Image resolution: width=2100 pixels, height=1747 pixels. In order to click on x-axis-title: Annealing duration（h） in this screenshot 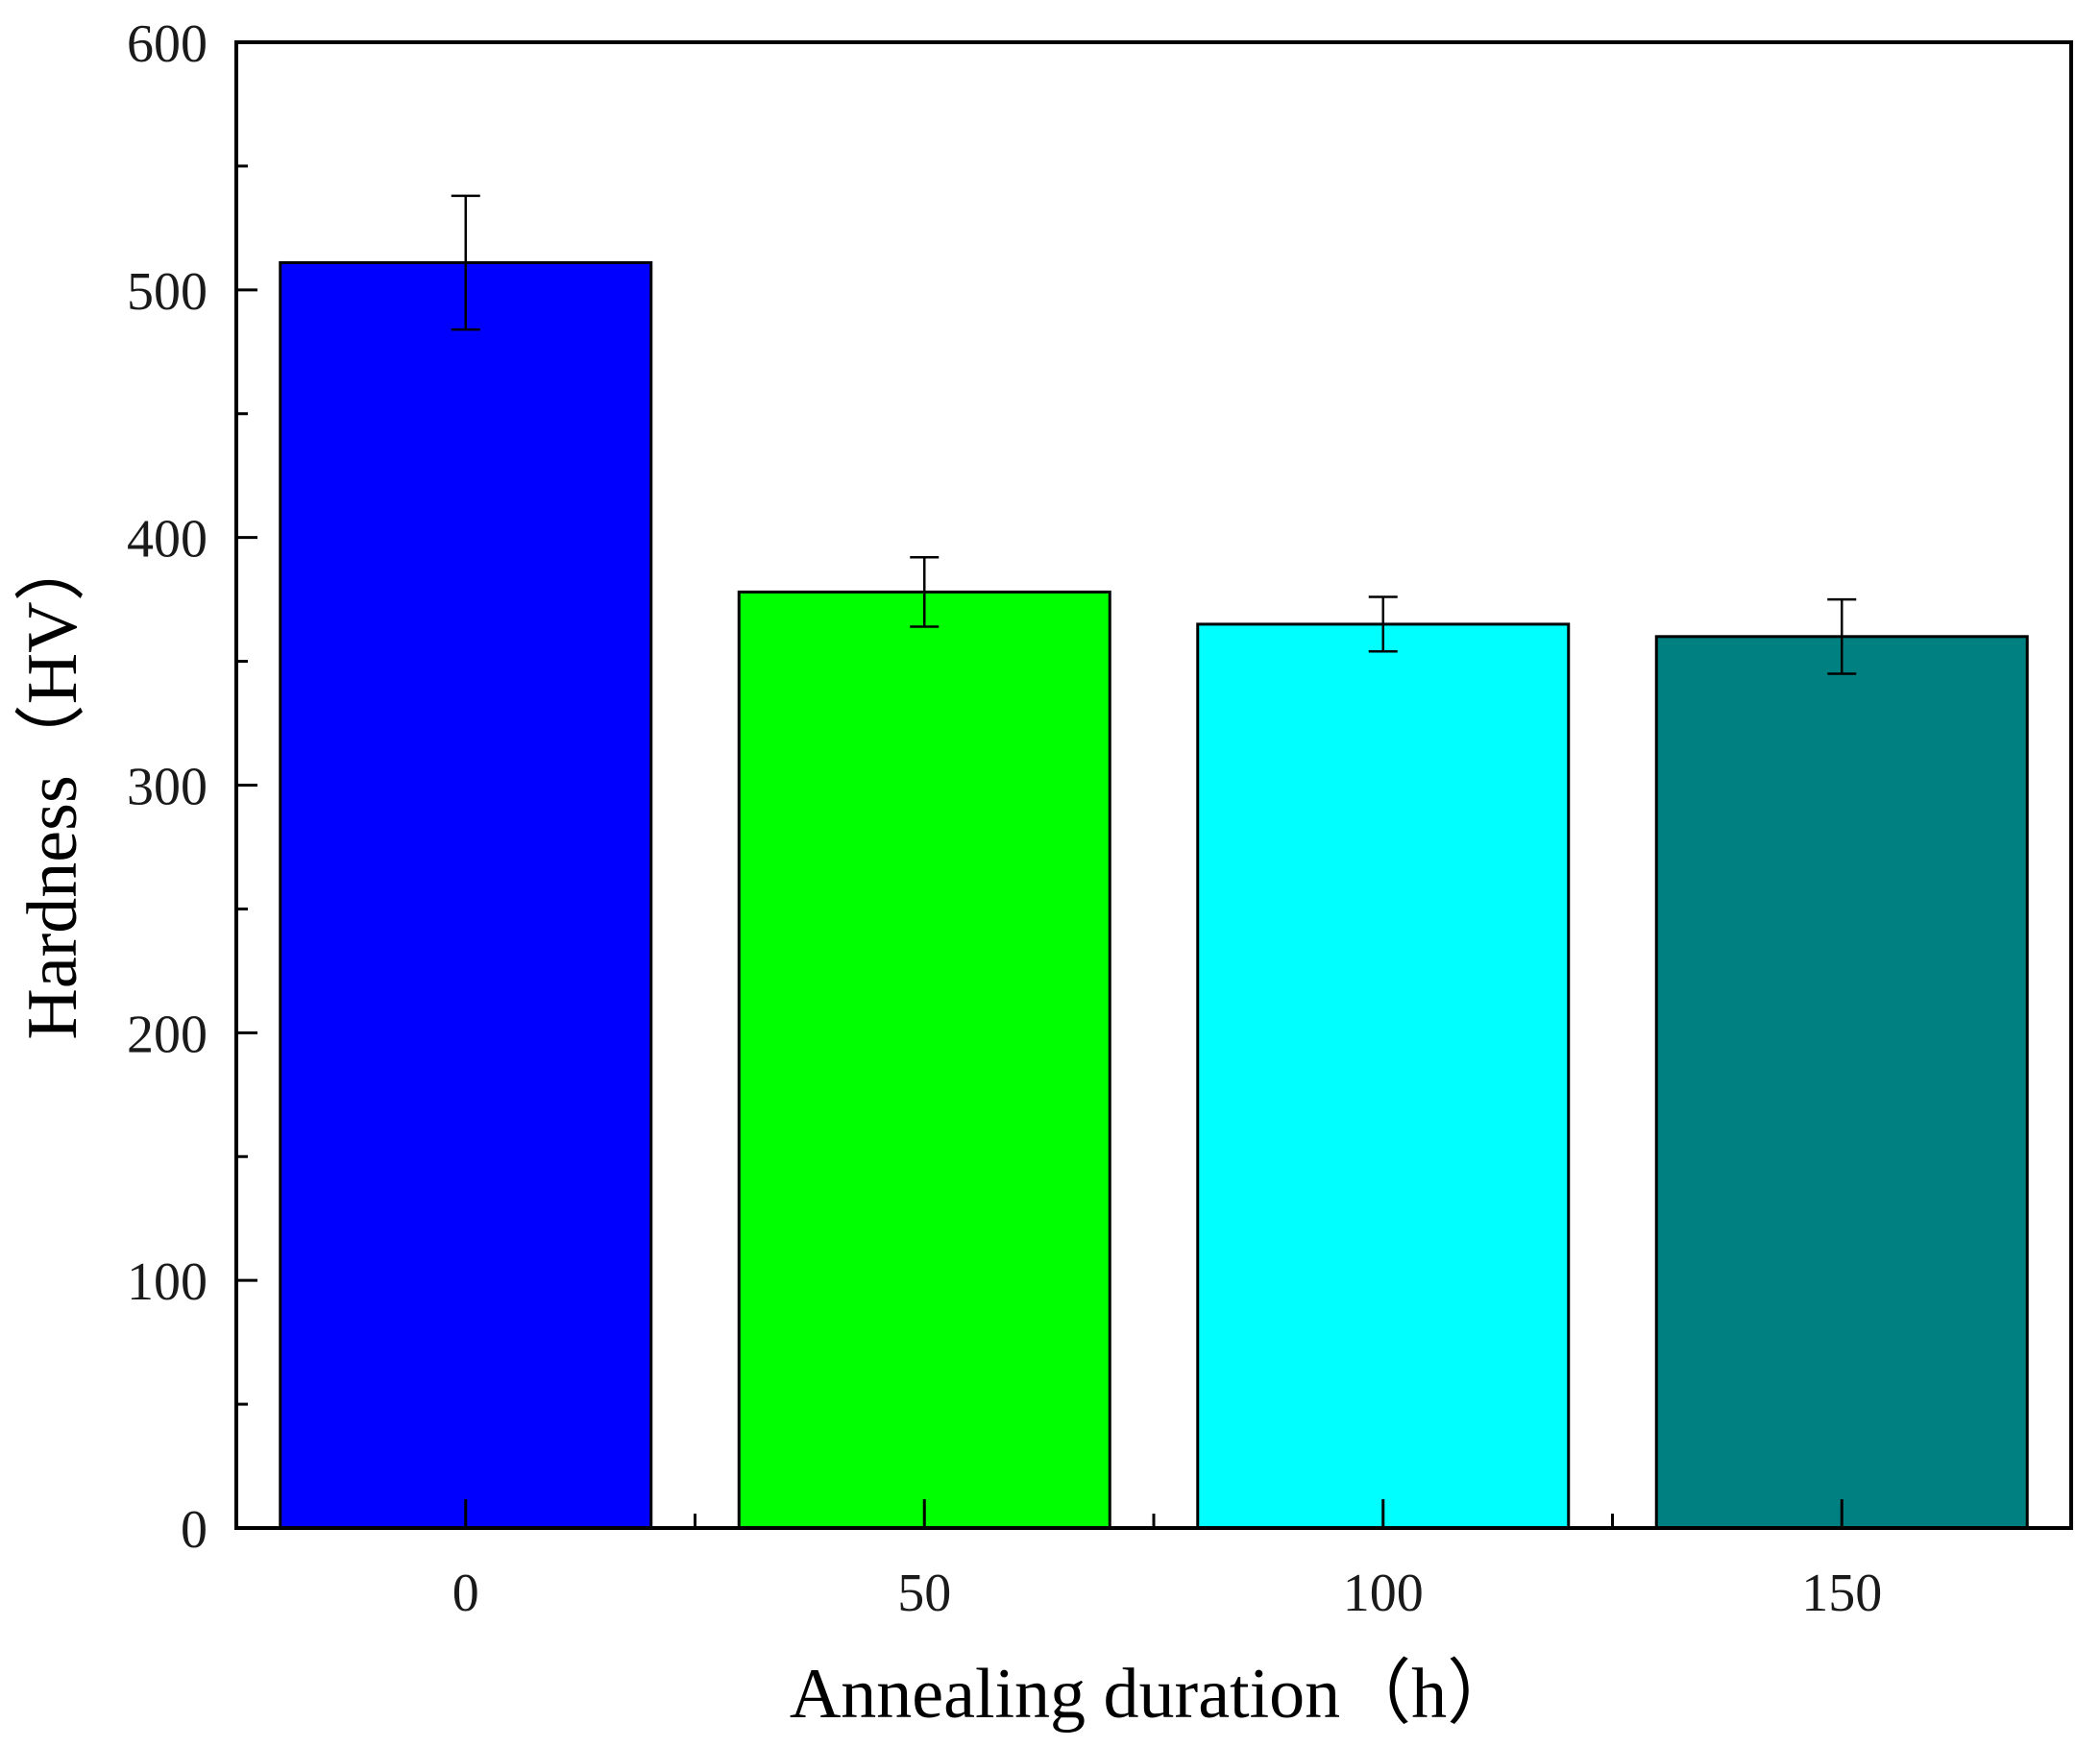, I will do `click(1154, 1694)`.